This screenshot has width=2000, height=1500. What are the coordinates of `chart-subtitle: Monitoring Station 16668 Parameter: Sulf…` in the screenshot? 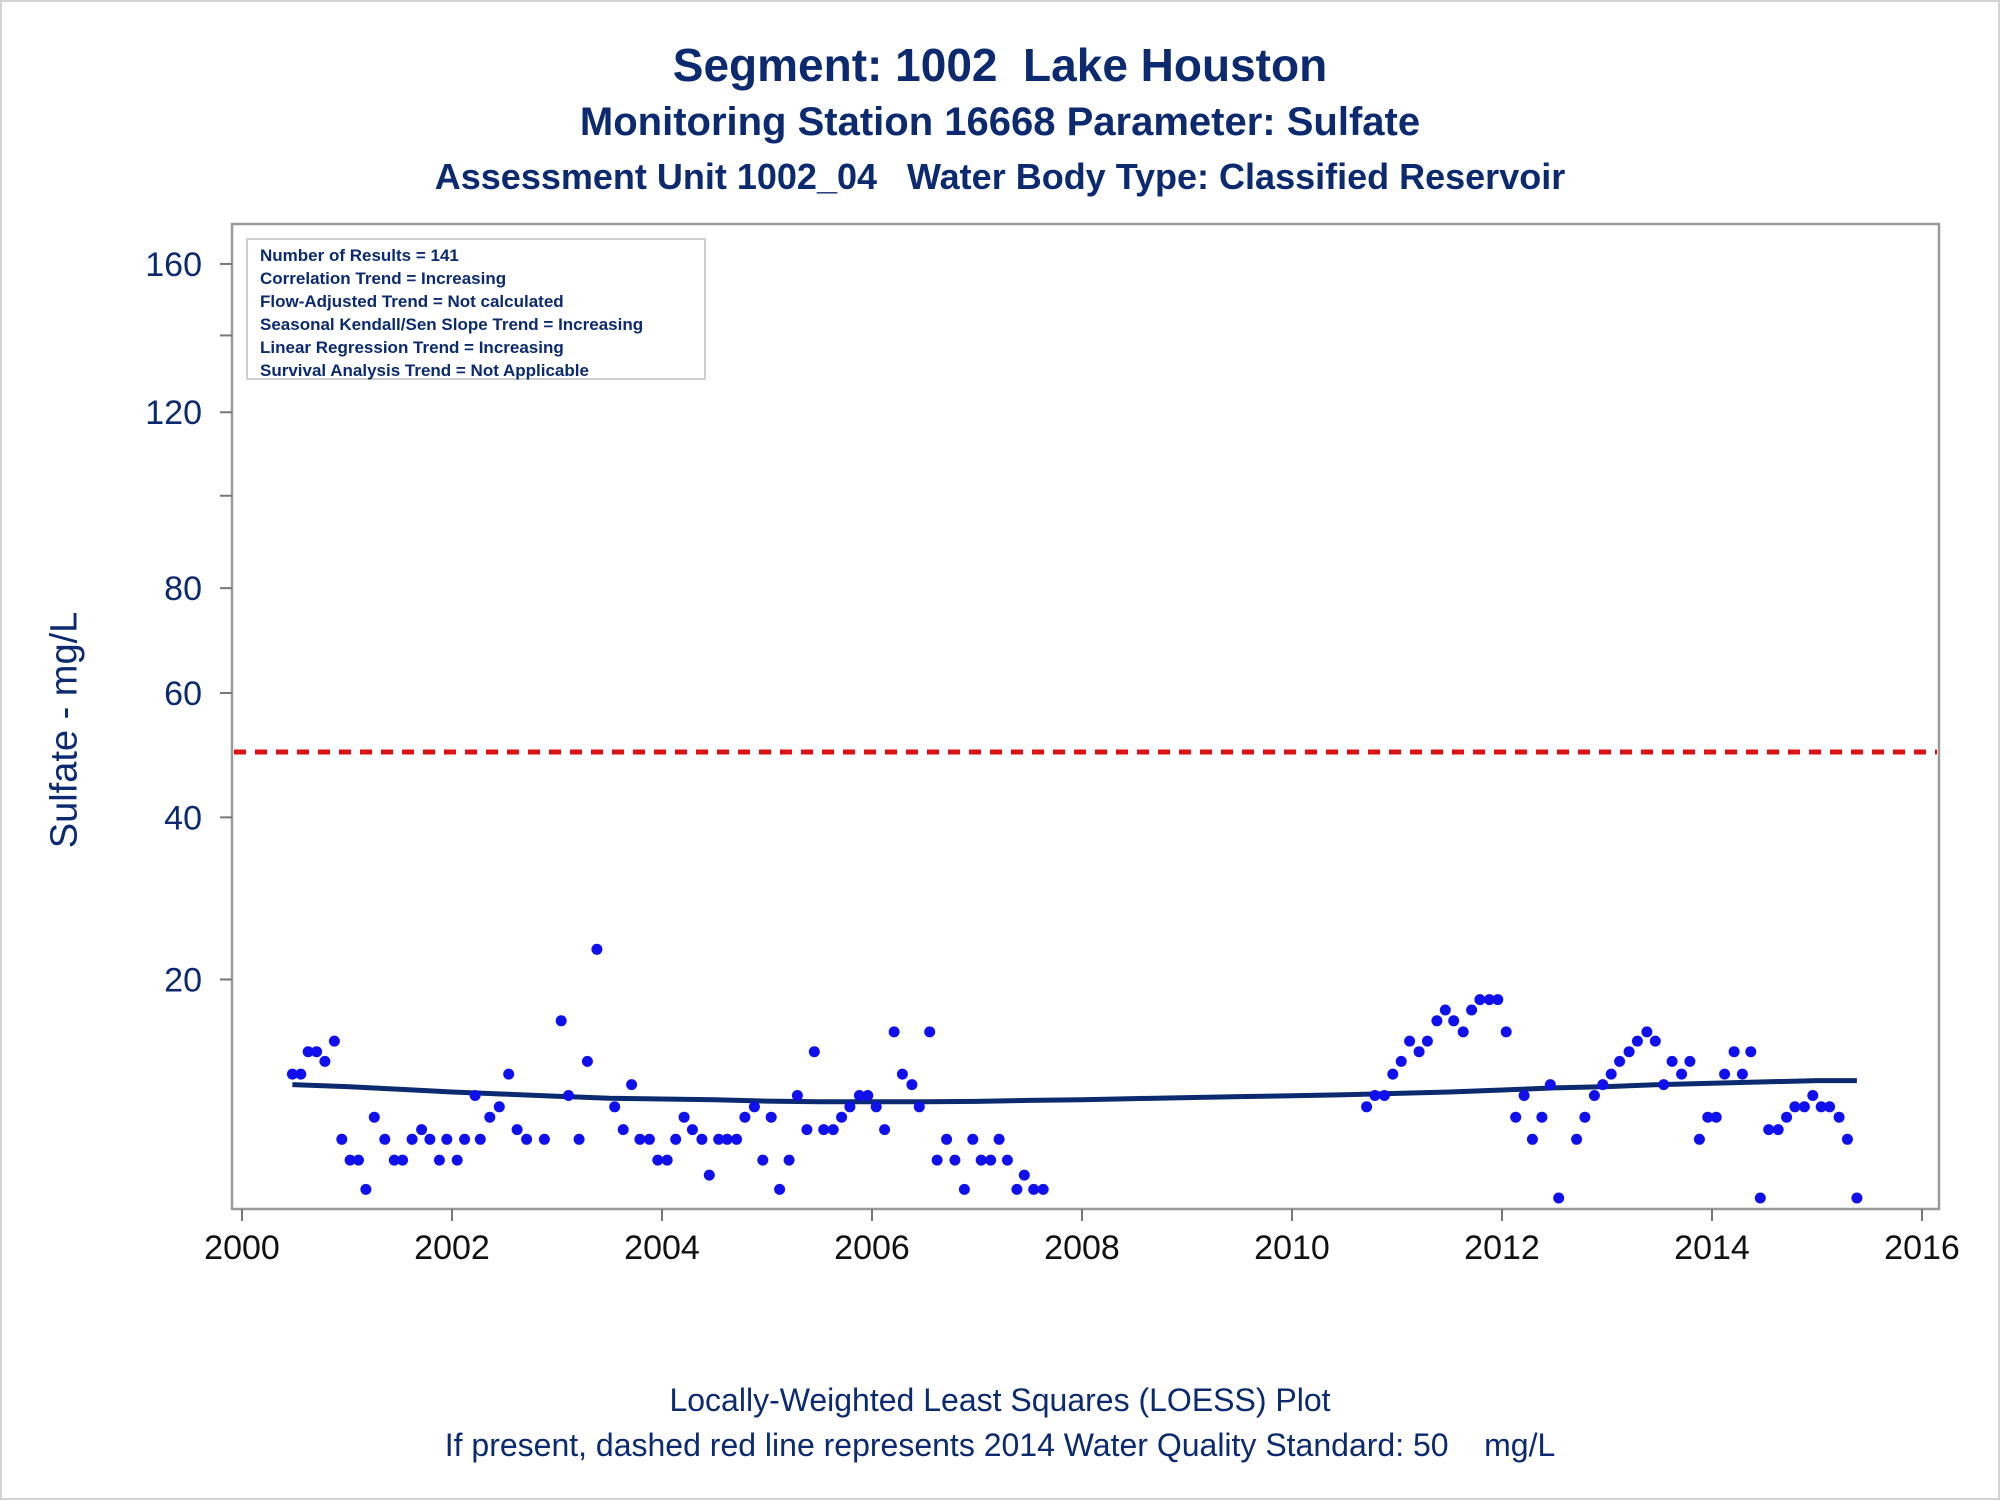 It's located at (1000, 122).